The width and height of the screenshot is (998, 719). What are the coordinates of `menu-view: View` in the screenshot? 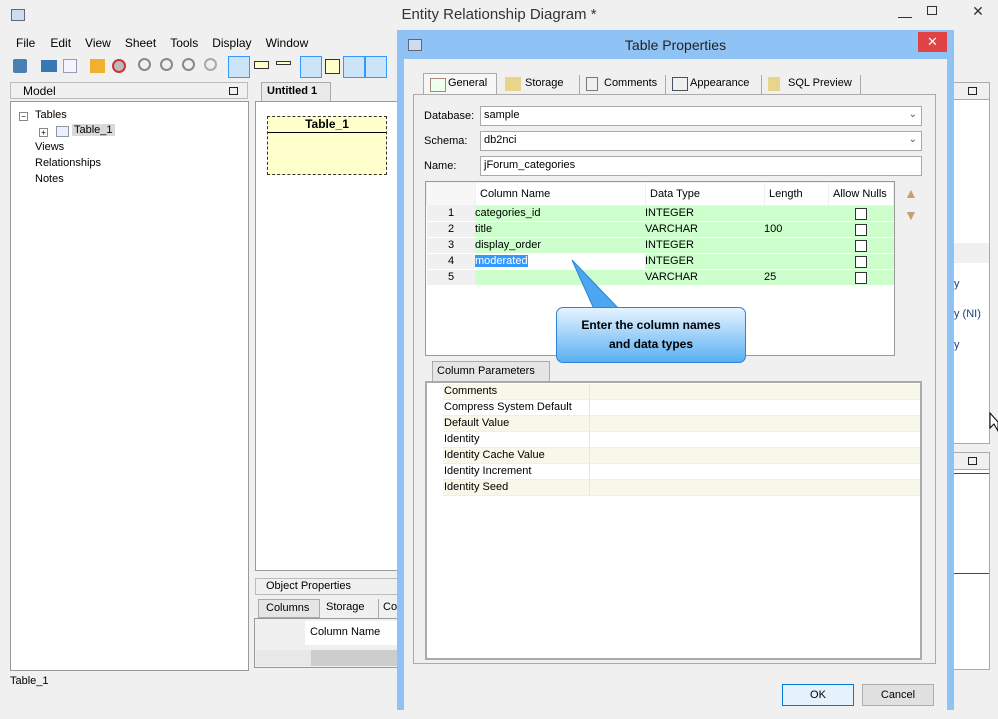 It's located at (98, 43).